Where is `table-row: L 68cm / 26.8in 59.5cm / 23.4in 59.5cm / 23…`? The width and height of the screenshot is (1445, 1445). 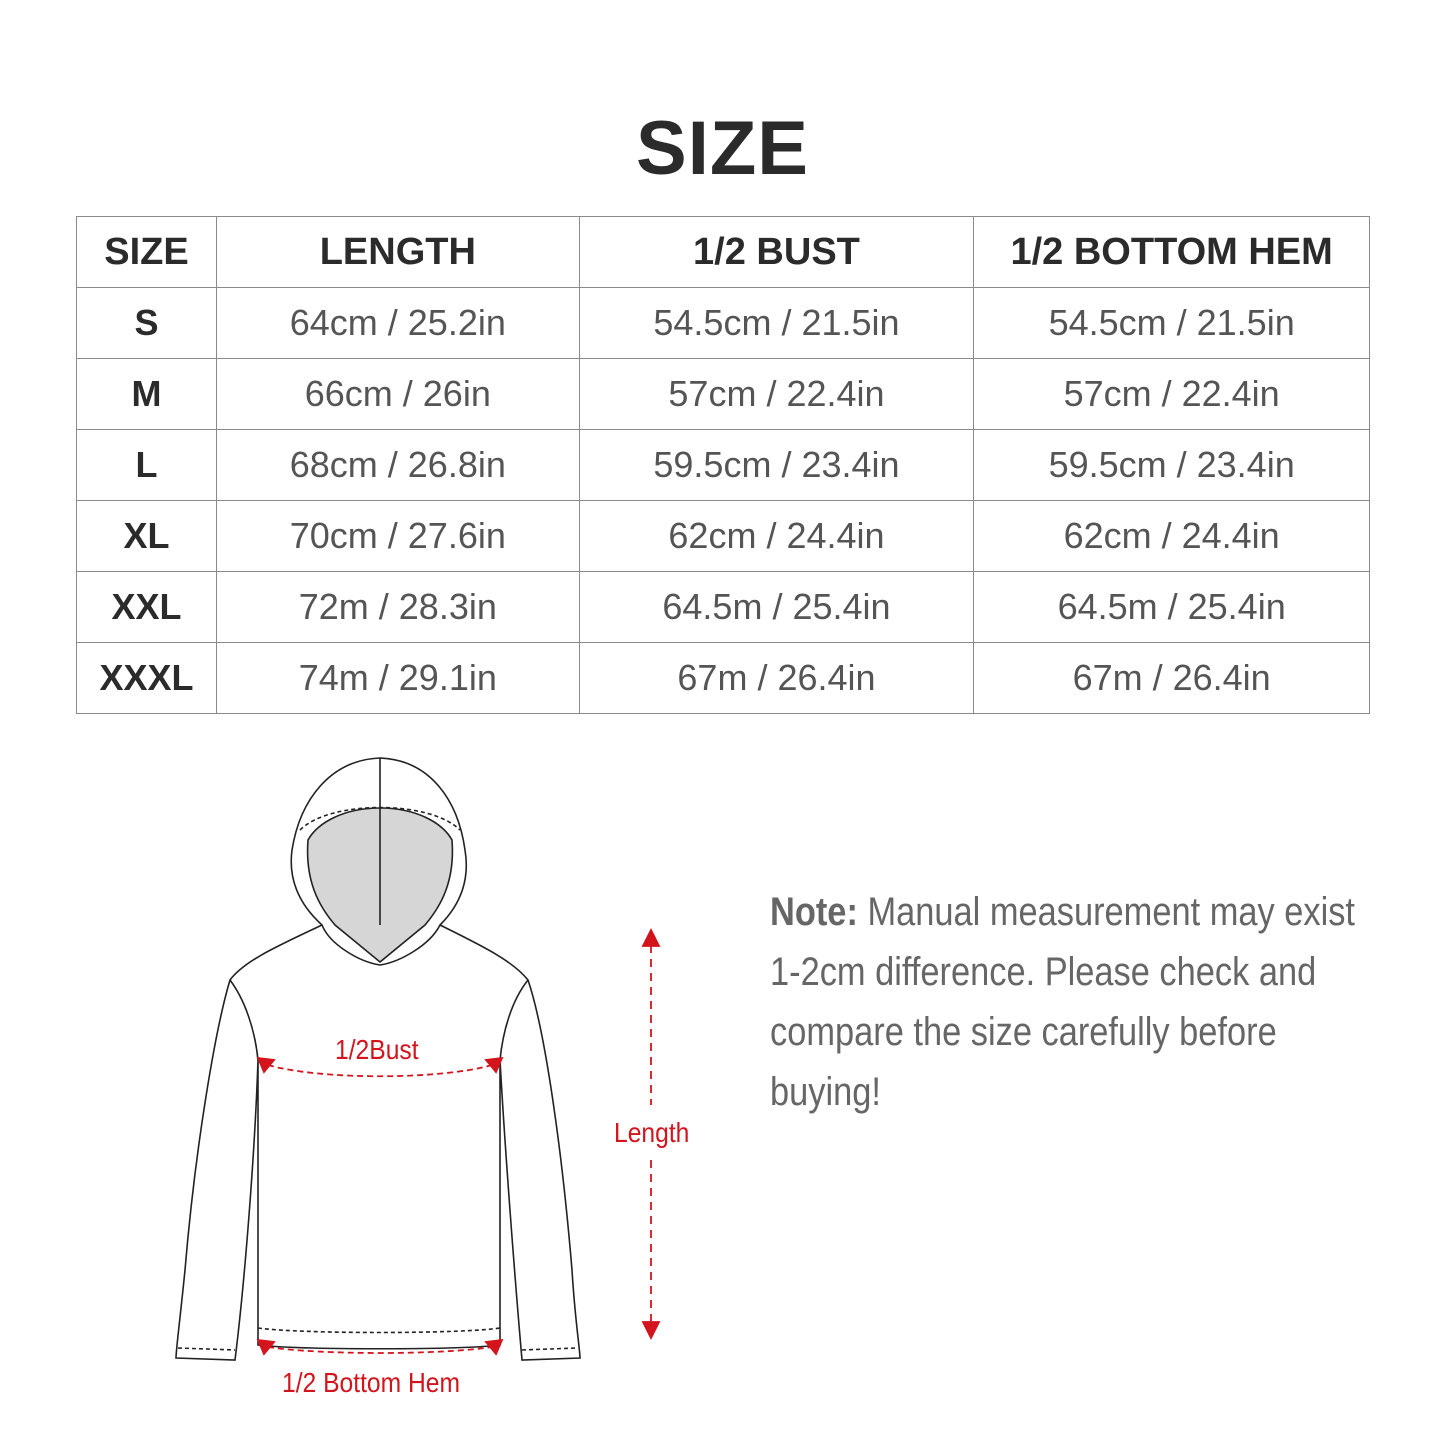
table-row: L 68cm / 26.8in 59.5cm / 23.4in 59.5cm / 23… is located at coordinates (723, 465).